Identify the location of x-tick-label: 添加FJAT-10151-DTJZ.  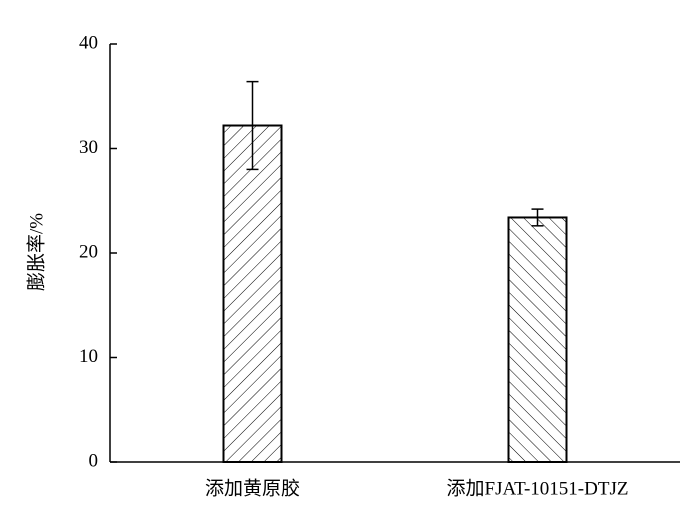
(538, 488).